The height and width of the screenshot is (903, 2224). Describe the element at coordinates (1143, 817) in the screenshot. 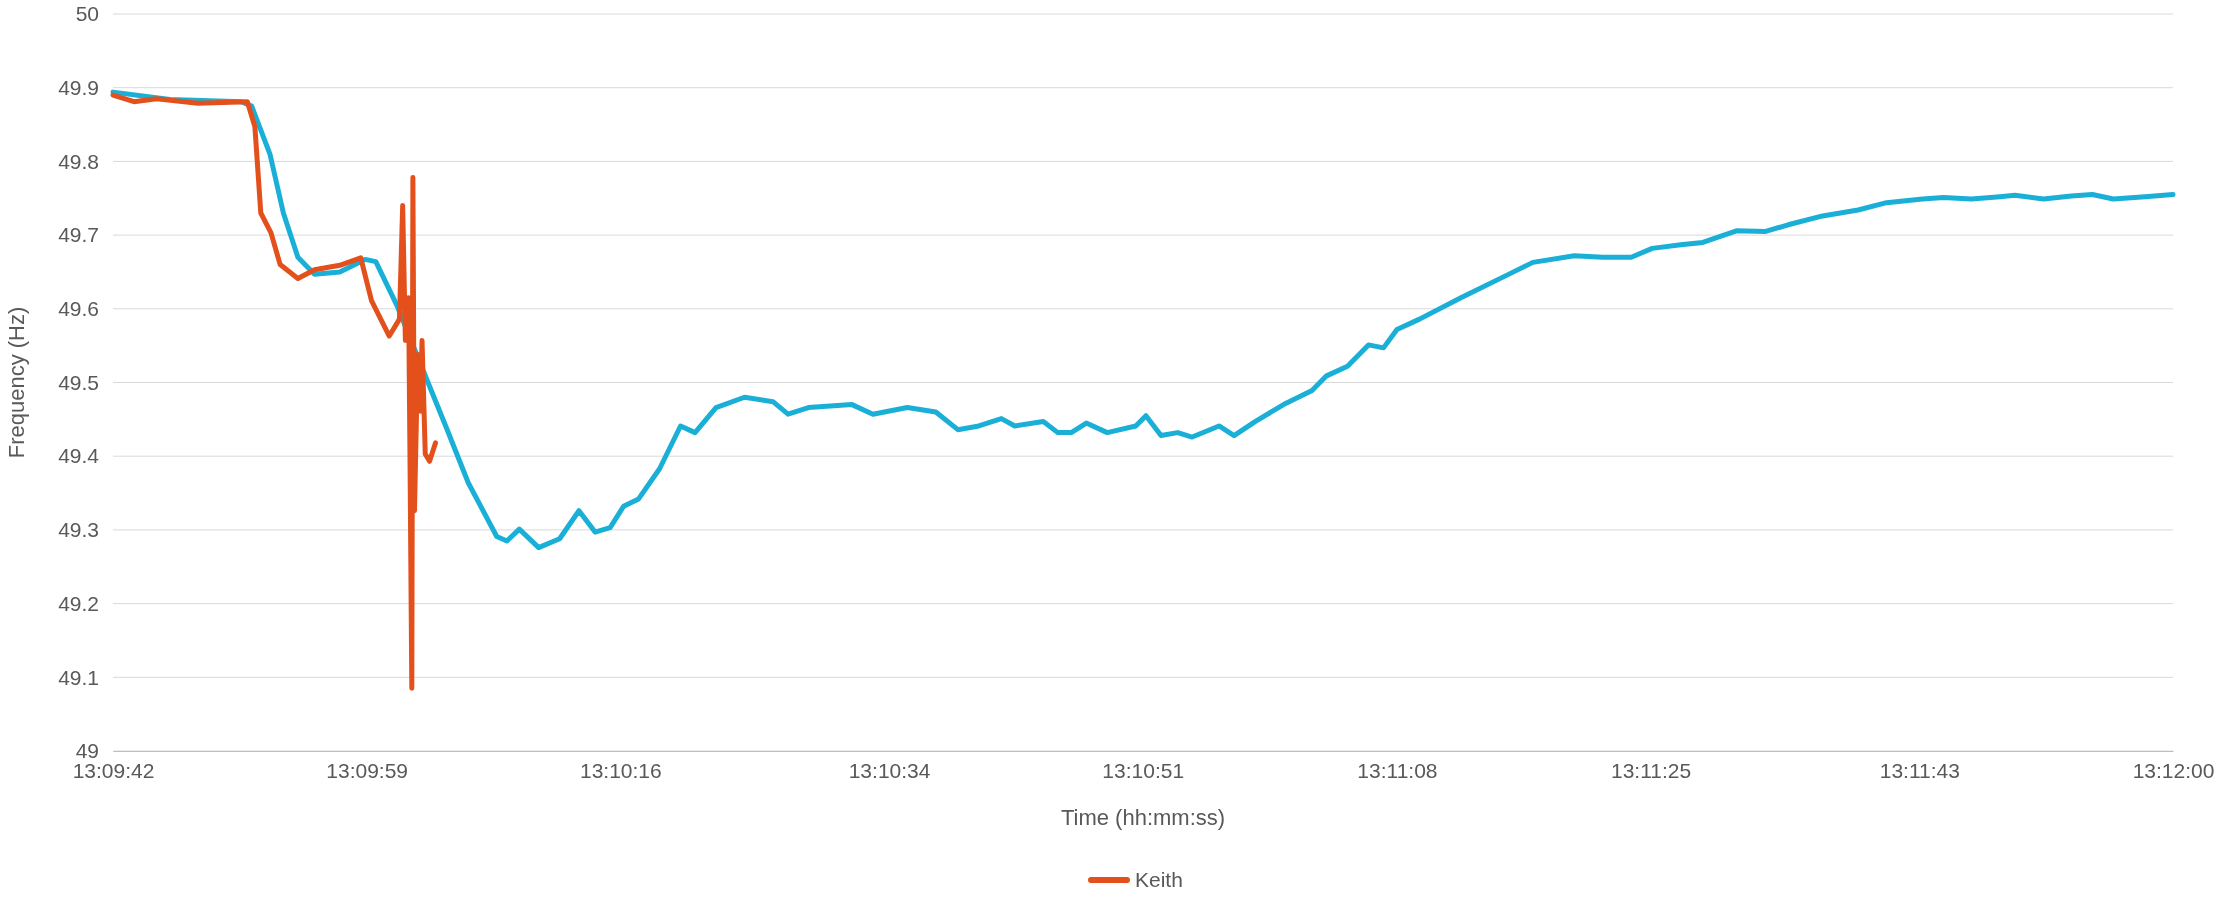

I see `x-axis-title: Time (hh:mm:ss)` at that location.